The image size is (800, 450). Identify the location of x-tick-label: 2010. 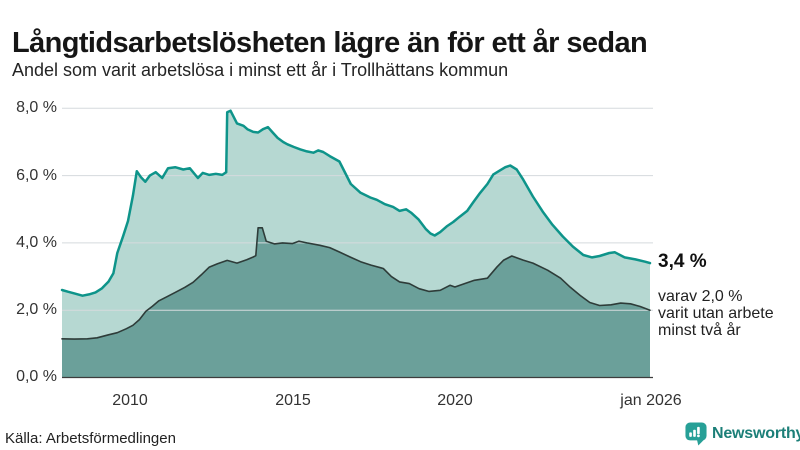
(130, 400).